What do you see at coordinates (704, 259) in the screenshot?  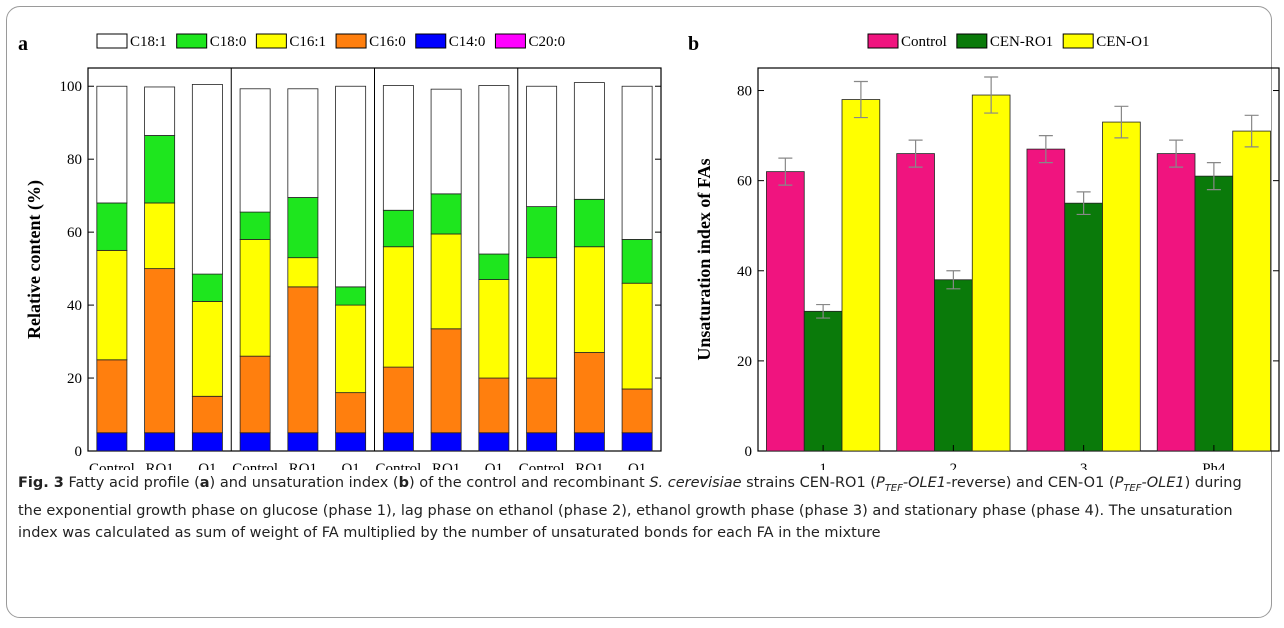 I see `y-axis-title: Unsaturation index of FAs` at bounding box center [704, 259].